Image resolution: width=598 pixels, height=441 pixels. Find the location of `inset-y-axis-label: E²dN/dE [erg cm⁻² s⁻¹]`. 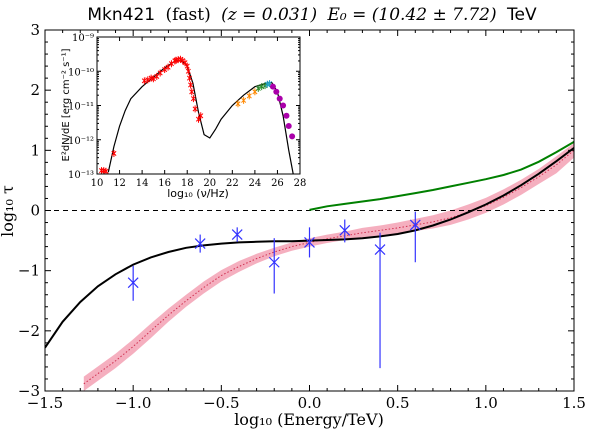

inset-y-axis-label: E²dN/dE [erg cm⁻² s⁻¹] is located at coordinates (66, 104).